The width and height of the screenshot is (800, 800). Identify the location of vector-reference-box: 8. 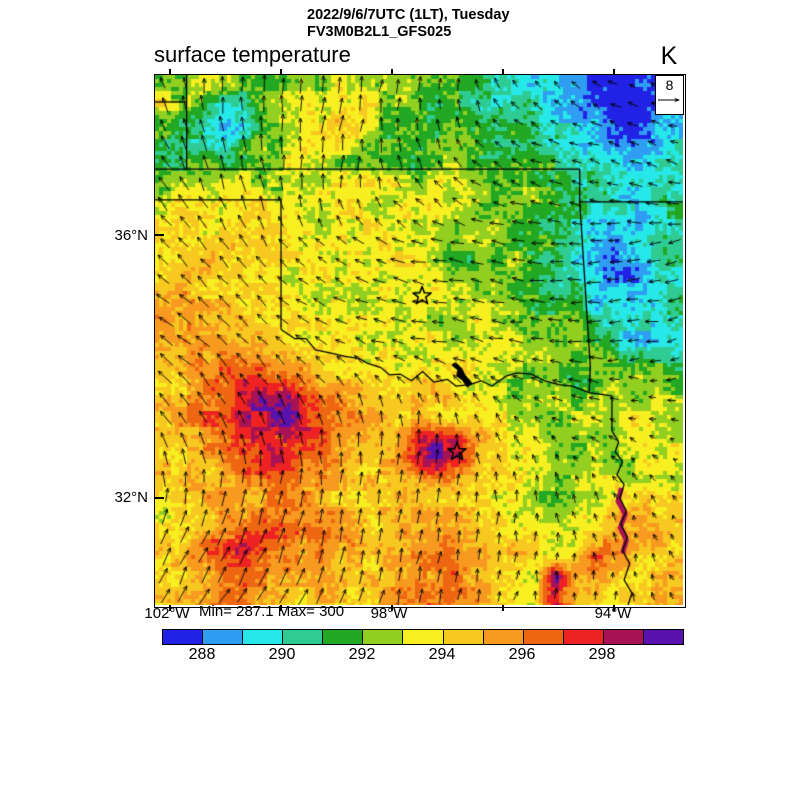
(669, 95).